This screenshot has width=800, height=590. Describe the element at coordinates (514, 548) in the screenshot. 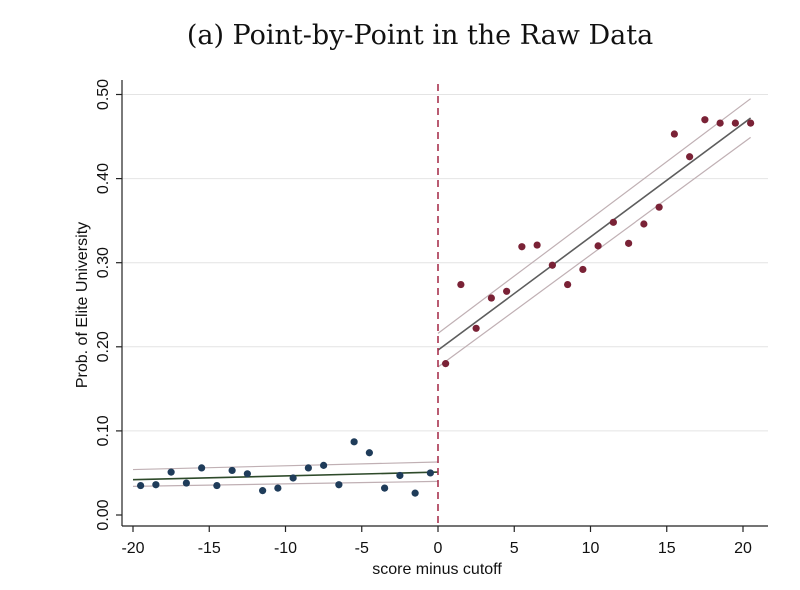

I see `x-tick-label: 5` at that location.